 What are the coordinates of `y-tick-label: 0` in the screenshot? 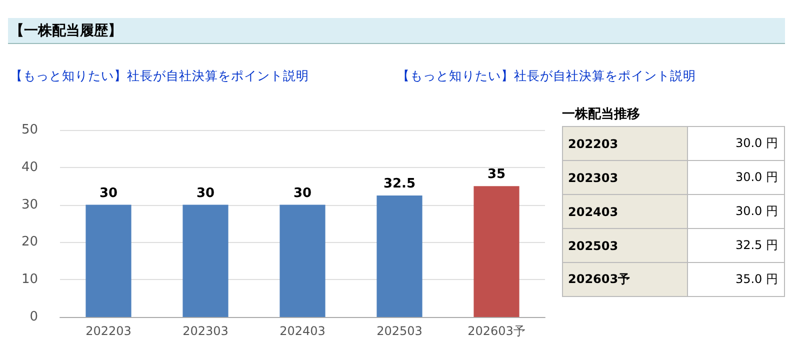 It's located at (34, 317).